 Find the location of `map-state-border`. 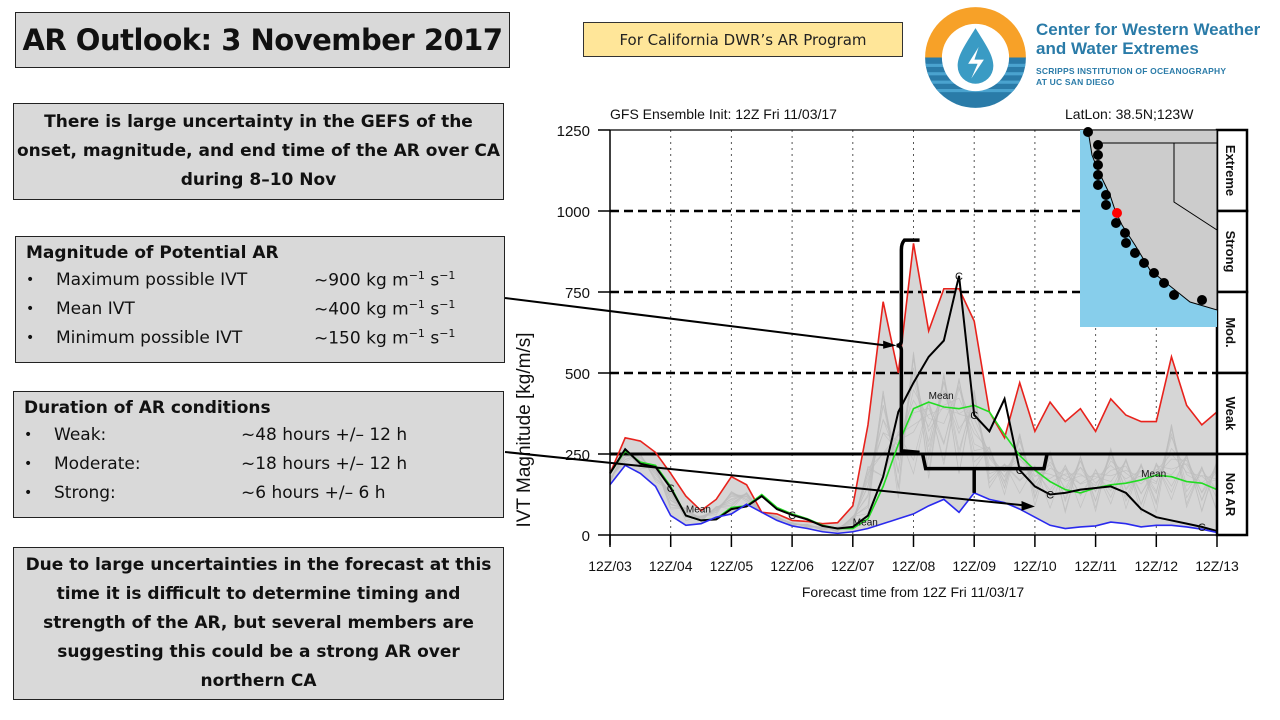

map-state-border is located at coordinates (1195, 187).